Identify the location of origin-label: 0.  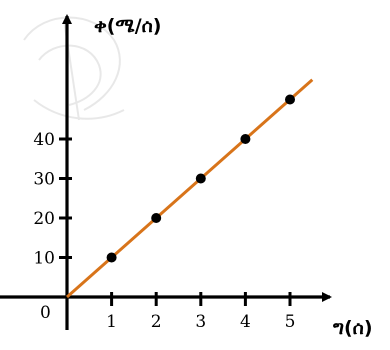
(45, 313).